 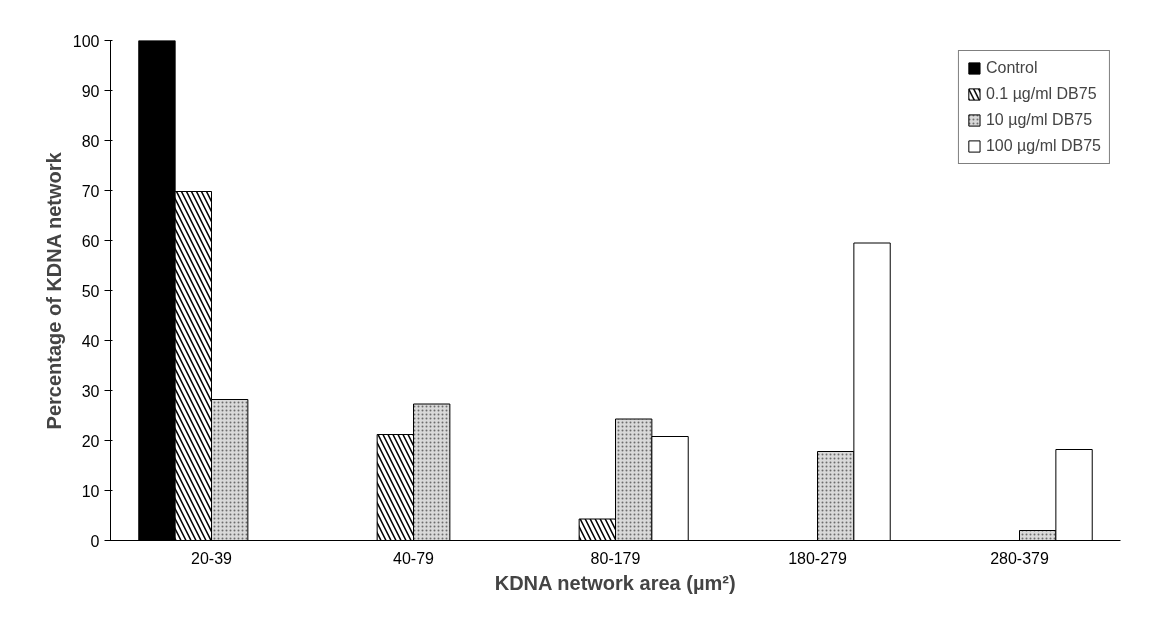 What do you see at coordinates (90, 191) in the screenshot?
I see `y-tick-label: 70` at bounding box center [90, 191].